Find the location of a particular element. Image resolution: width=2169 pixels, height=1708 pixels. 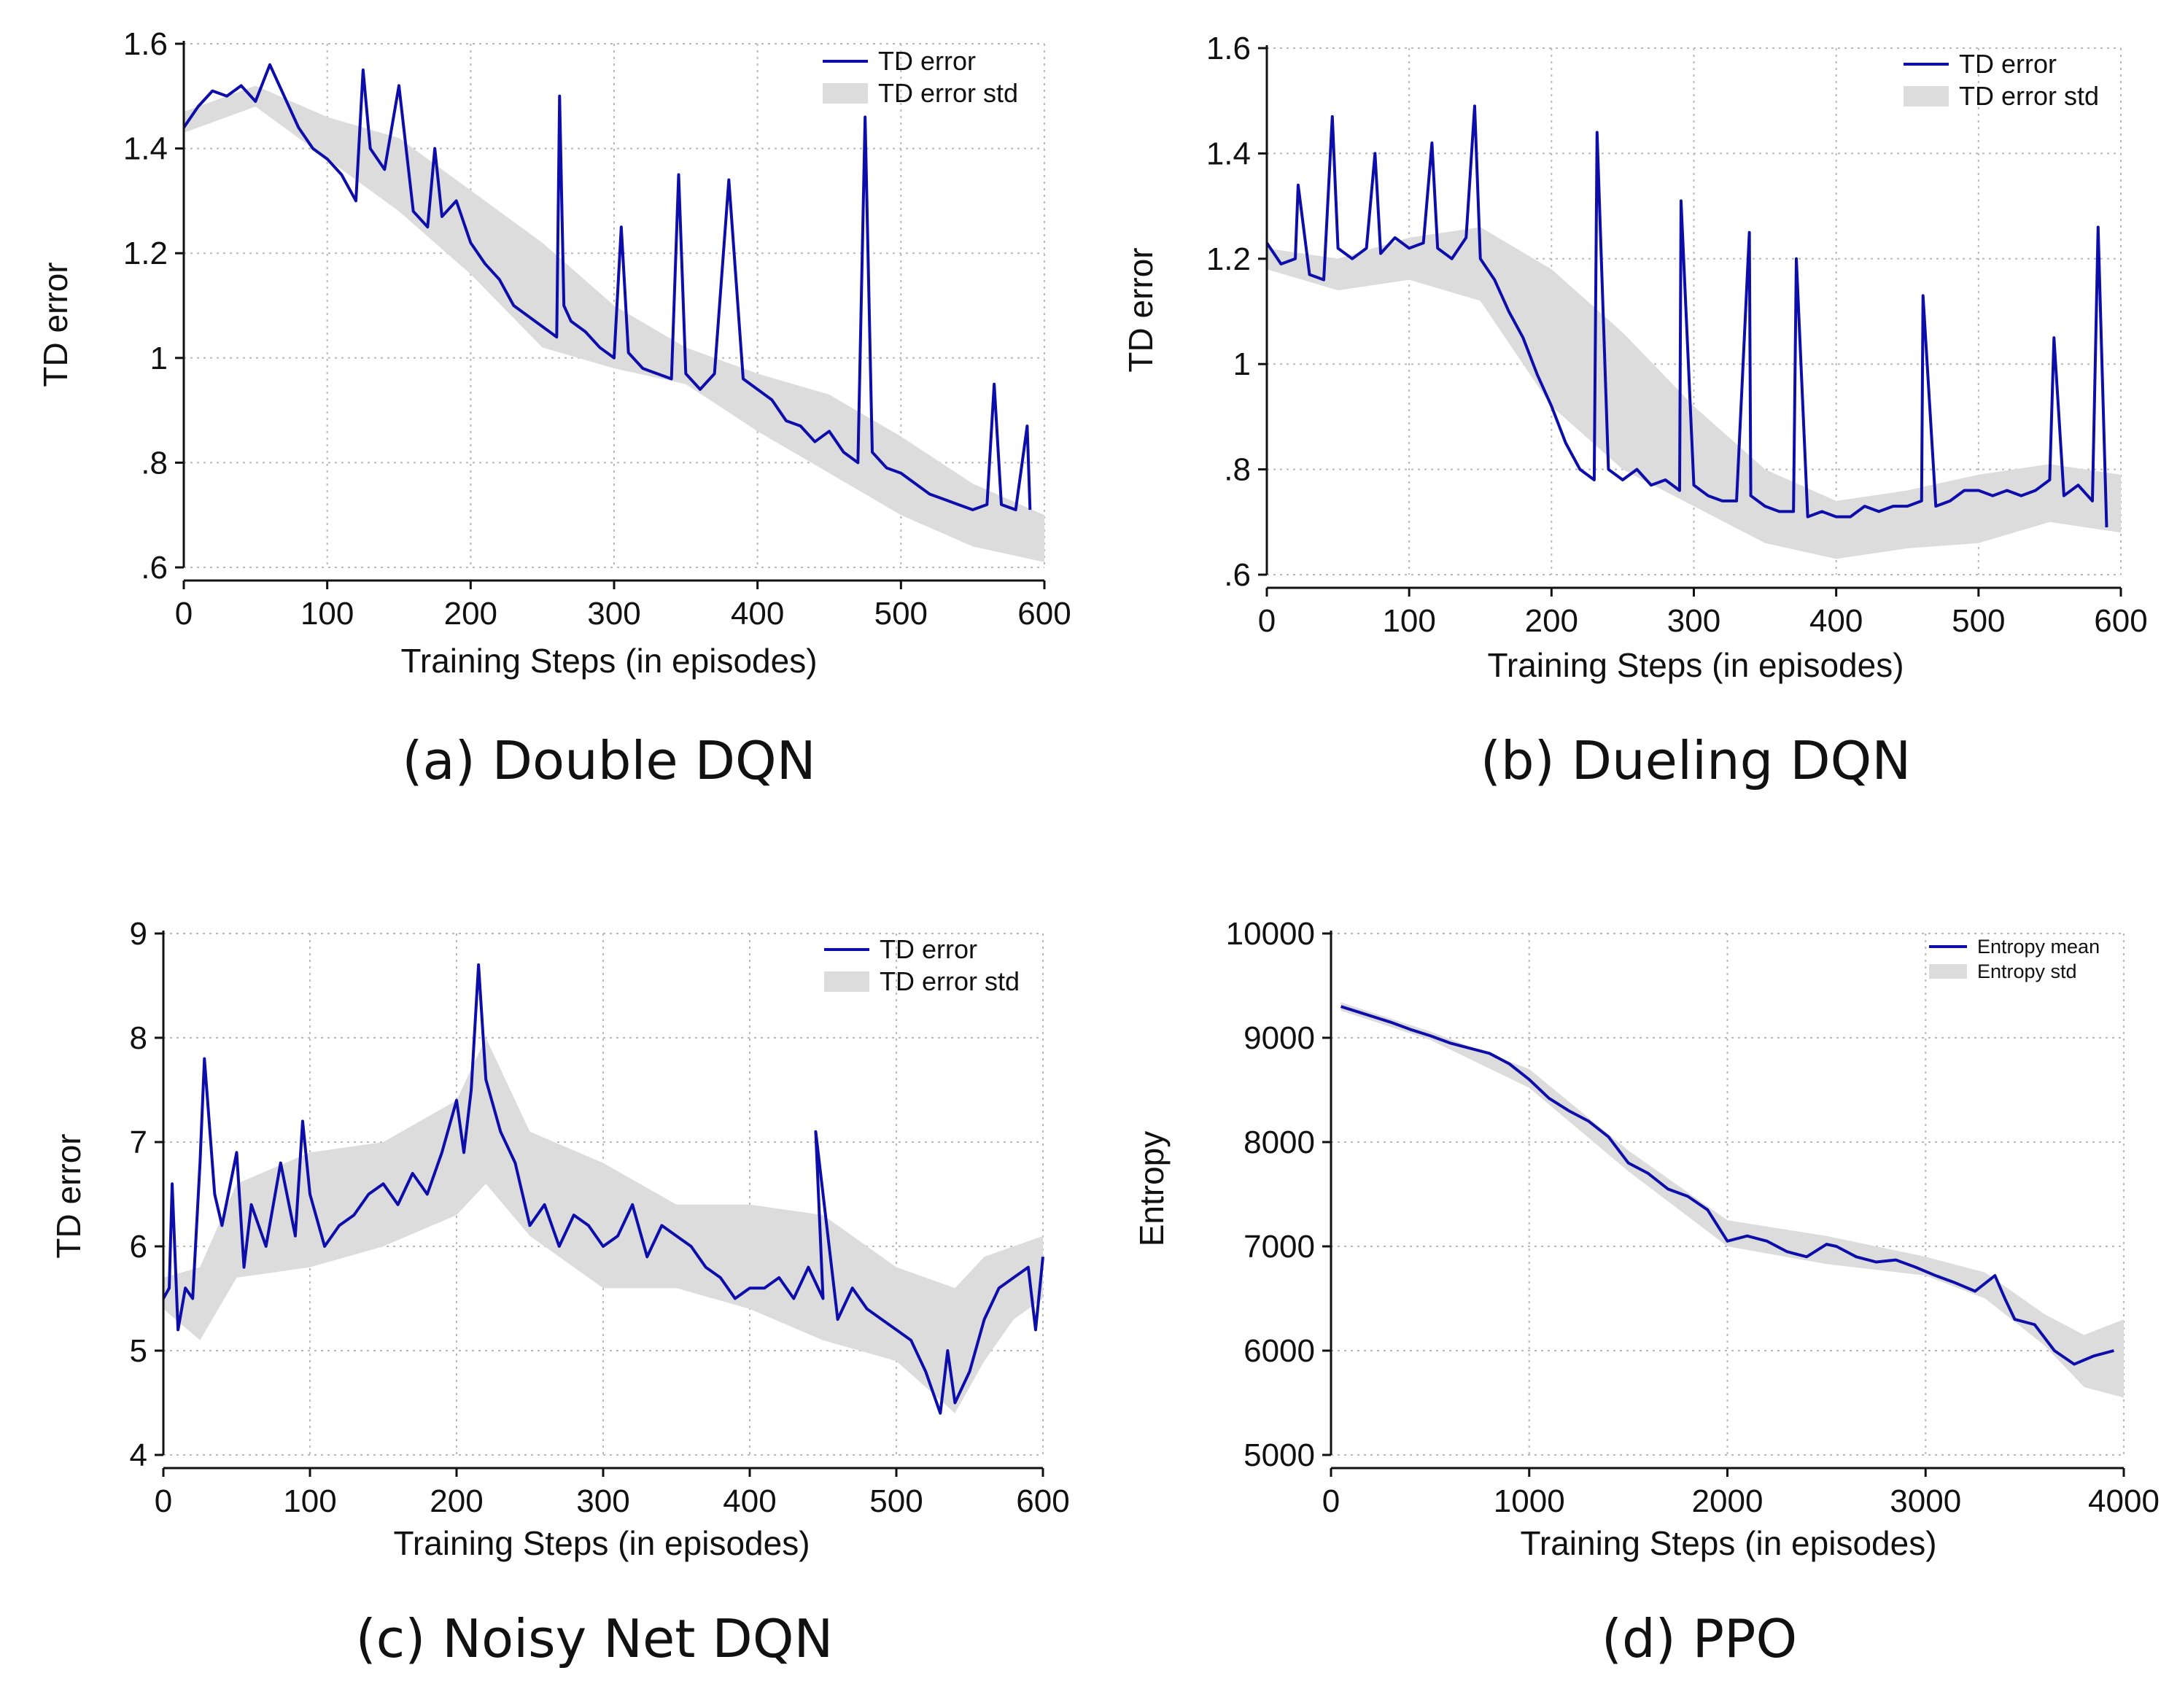

y-tick-label: 4 is located at coordinates (138, 1455).